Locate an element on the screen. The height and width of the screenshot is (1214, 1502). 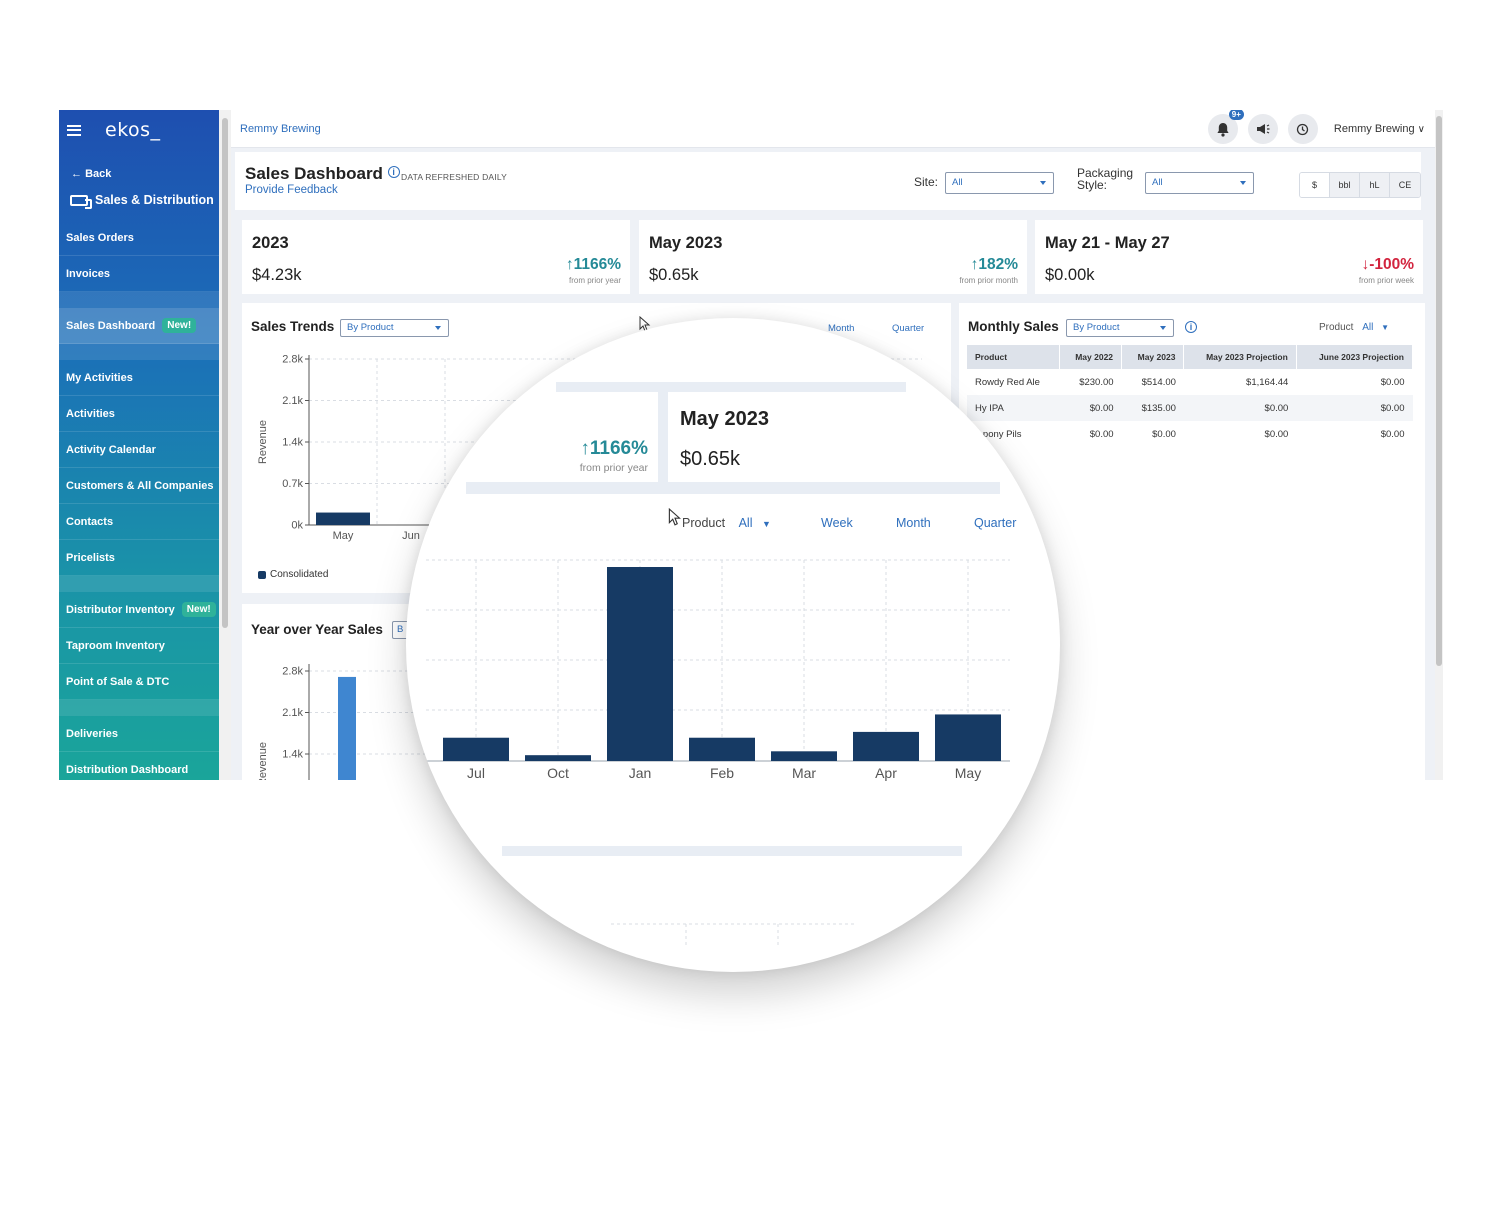
sales-trends-groupby-select: By Product is located at coordinates (394, 328).